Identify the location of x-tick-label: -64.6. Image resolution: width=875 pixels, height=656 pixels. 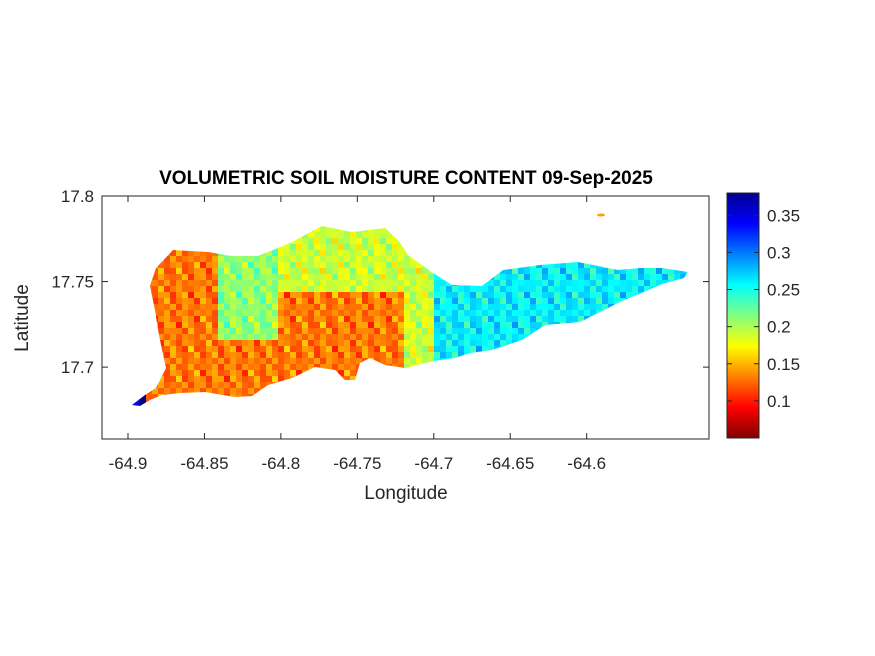
(586, 463).